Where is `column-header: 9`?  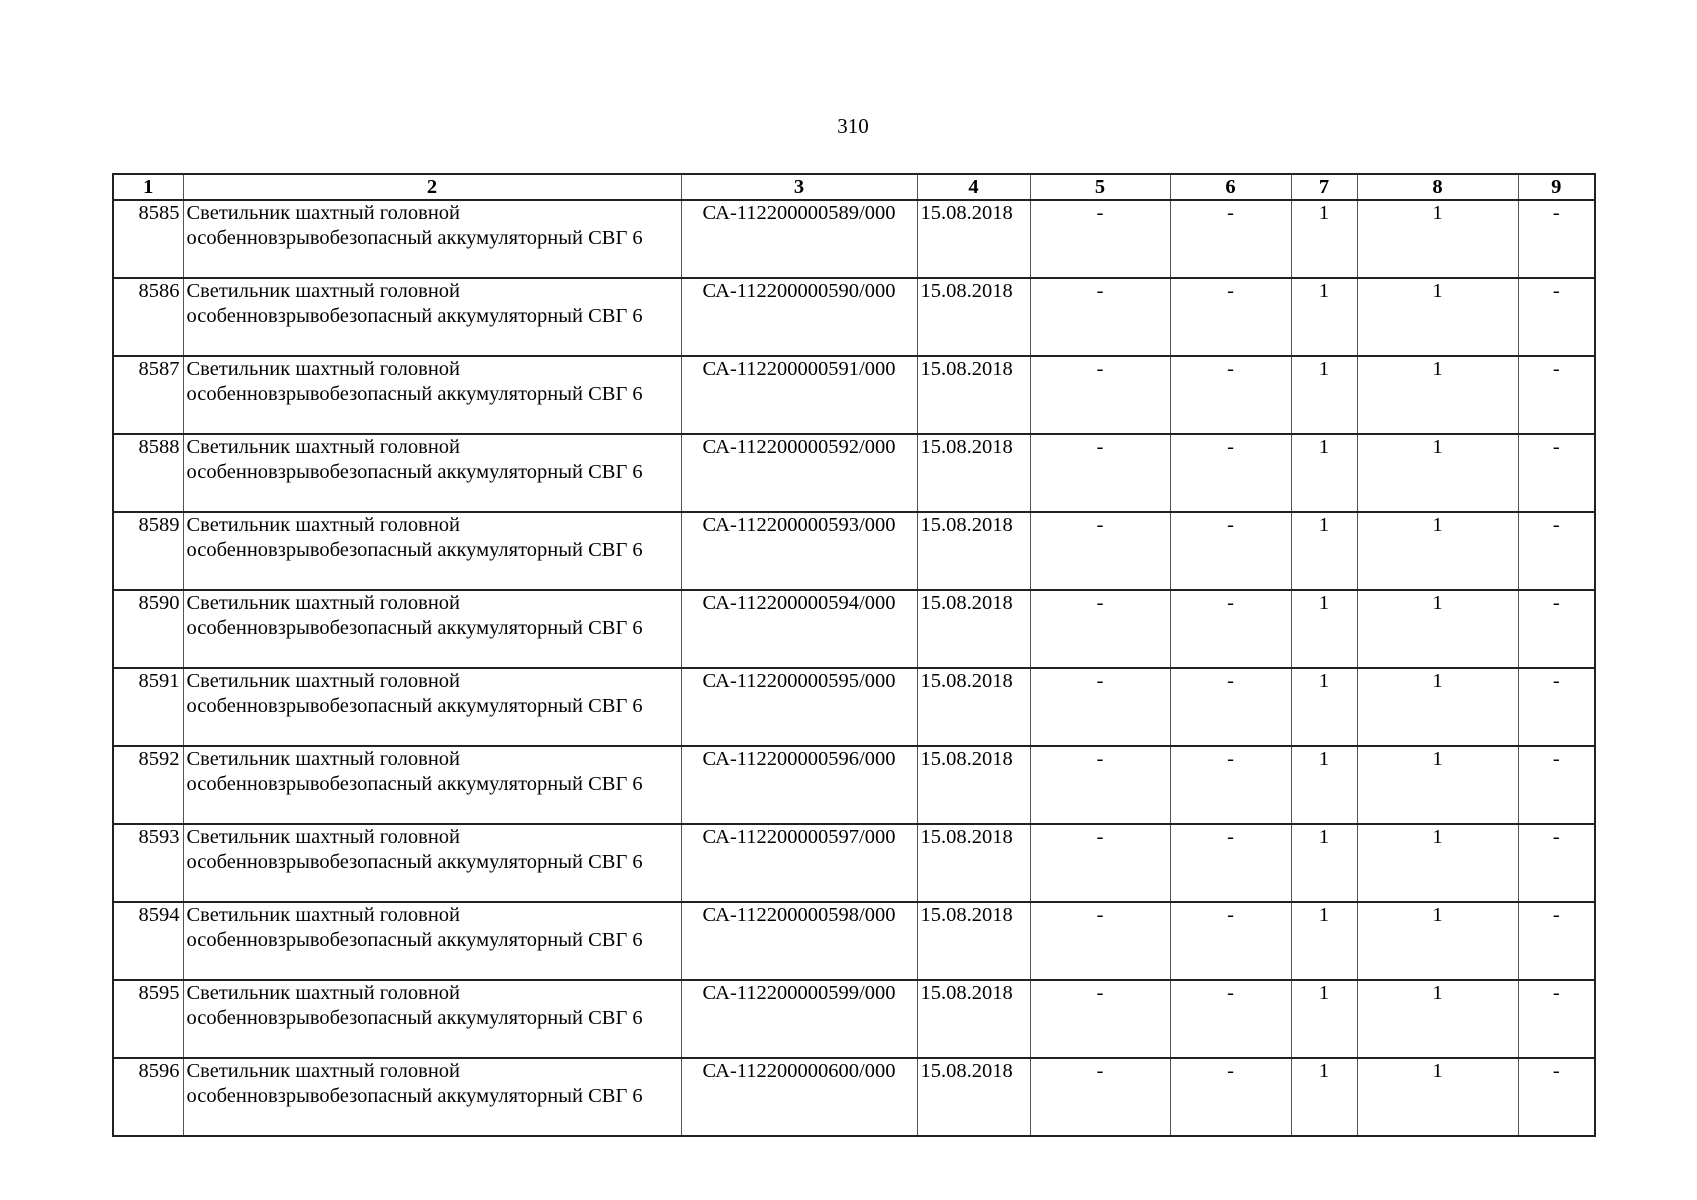
column-header: 9 is located at coordinates (1556, 187).